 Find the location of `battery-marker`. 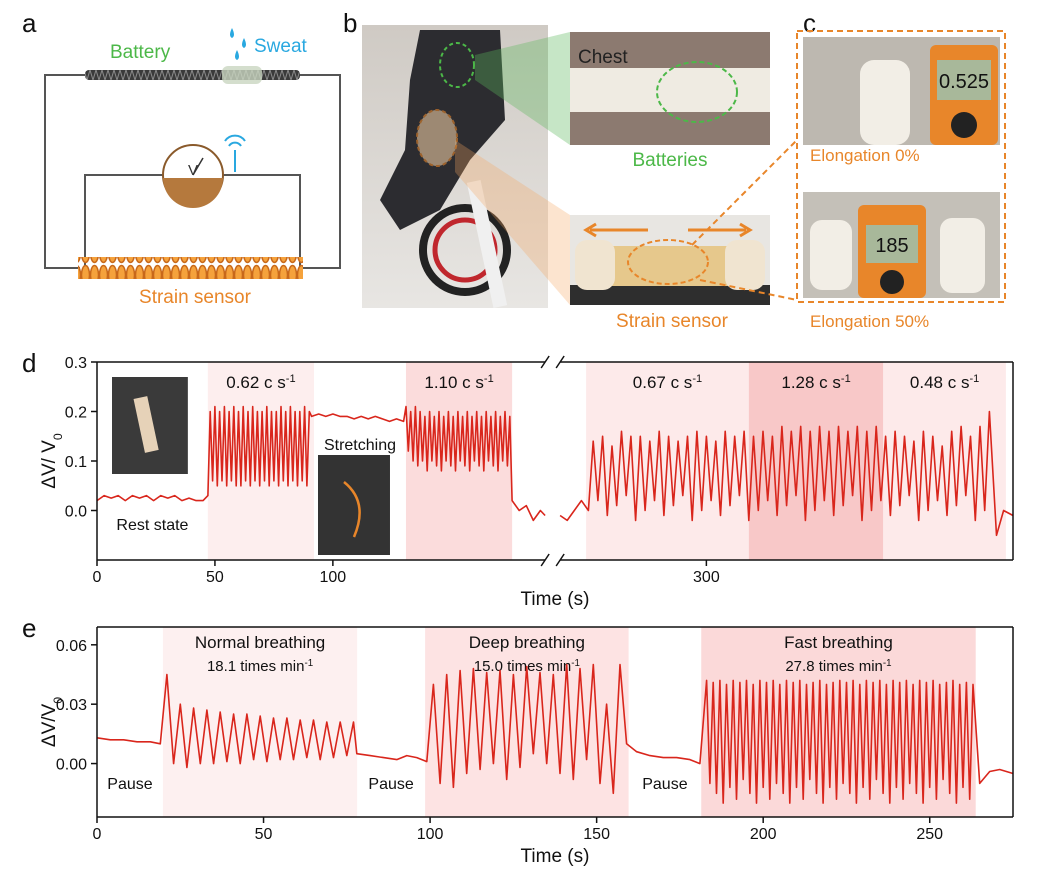

battery-marker is located at coordinates (697, 92).